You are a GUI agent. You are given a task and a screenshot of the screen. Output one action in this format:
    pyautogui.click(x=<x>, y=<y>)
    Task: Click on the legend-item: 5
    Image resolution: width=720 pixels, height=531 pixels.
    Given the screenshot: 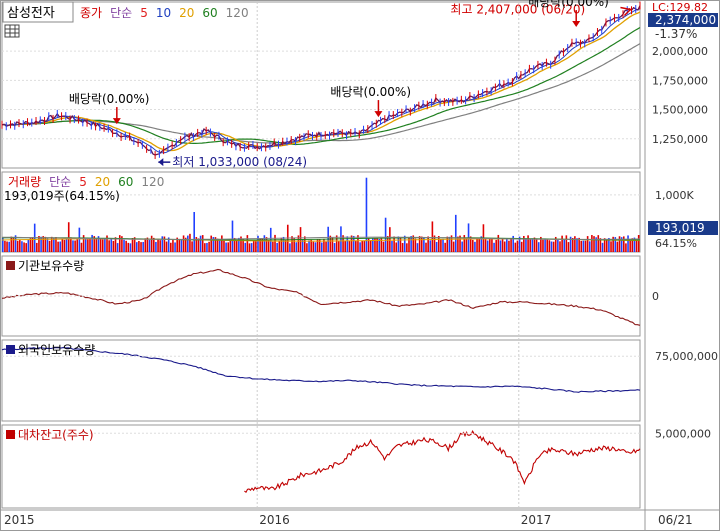 What is the action you would take?
    pyautogui.click(x=83, y=182)
    